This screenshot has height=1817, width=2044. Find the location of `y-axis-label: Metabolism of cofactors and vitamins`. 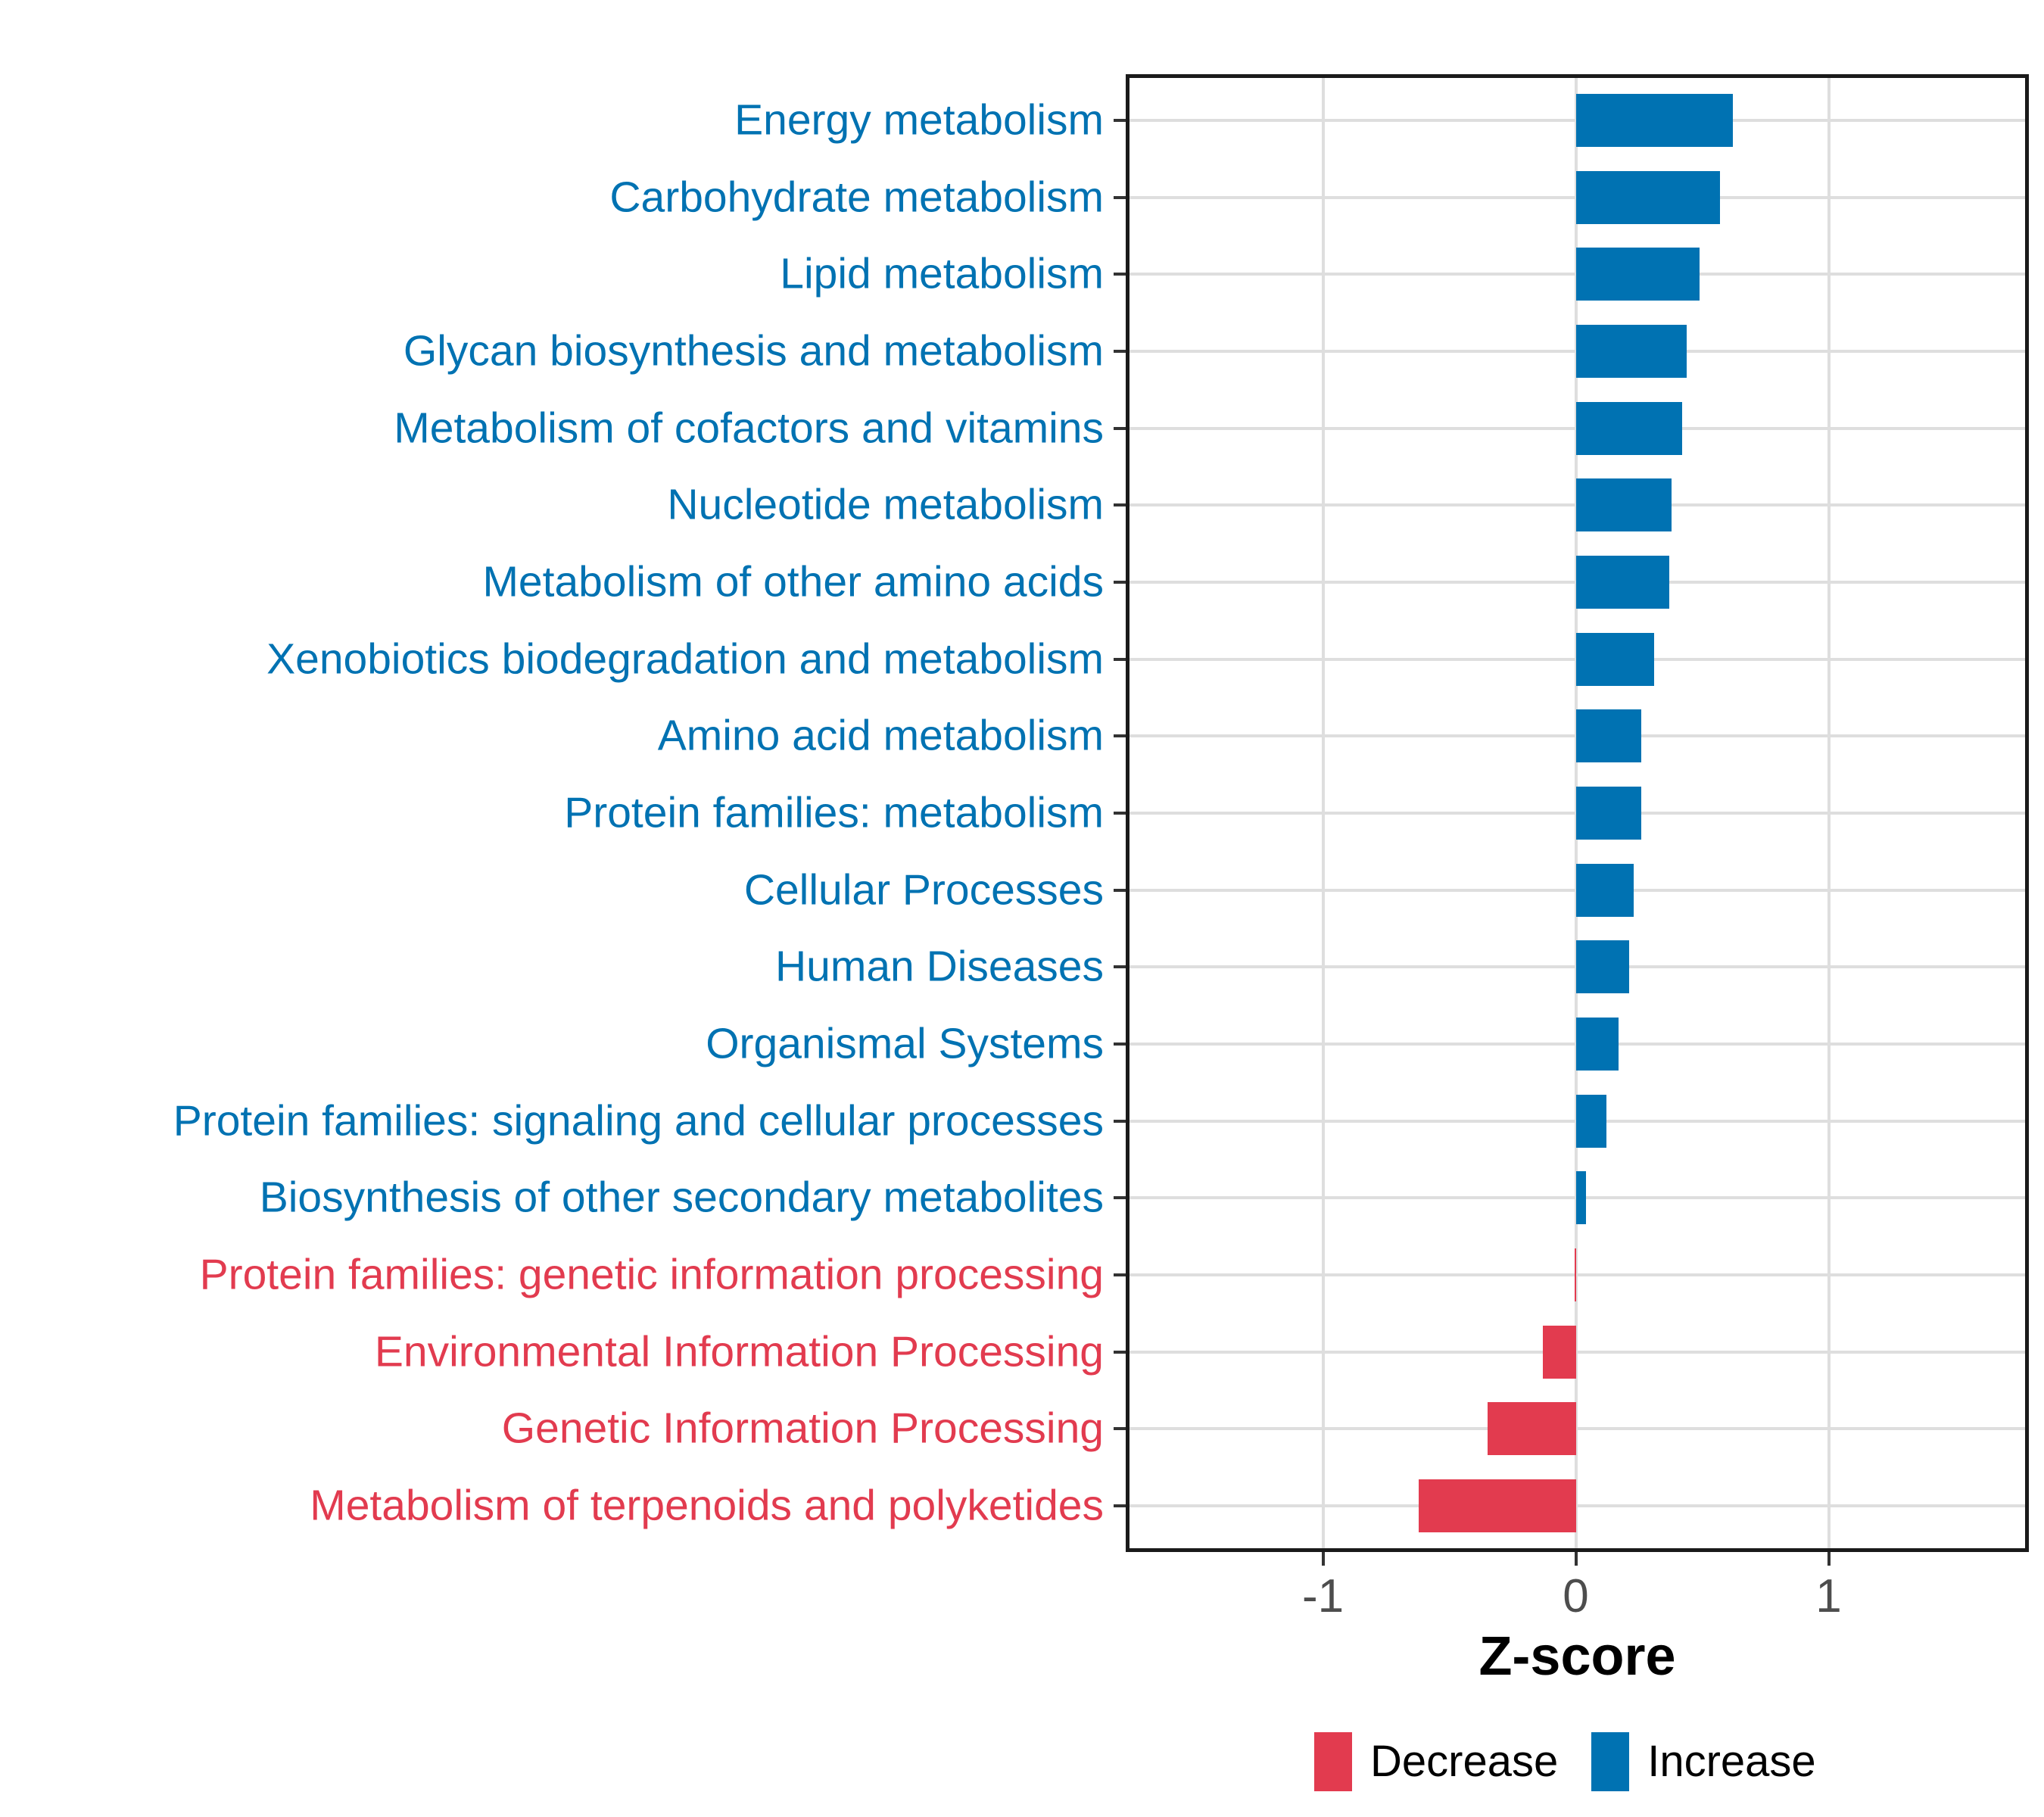

y-axis-label: Metabolism of cofactors and vitamins is located at coordinates (749, 429).